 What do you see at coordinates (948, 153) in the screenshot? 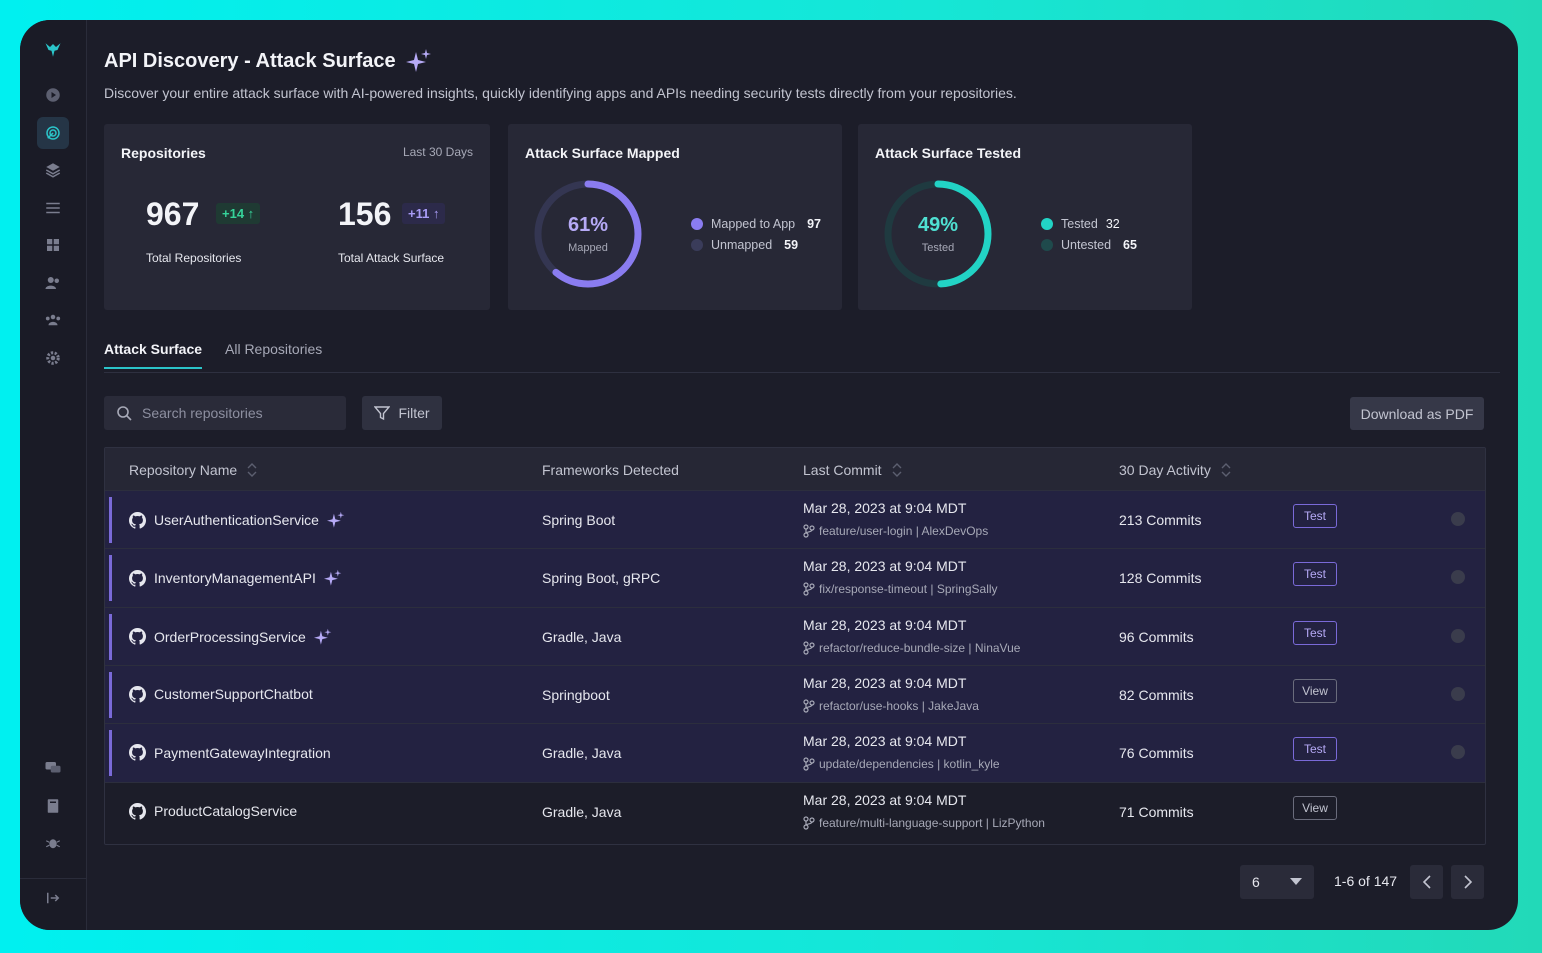
I see `card-title: Attack Surface Tested` at bounding box center [948, 153].